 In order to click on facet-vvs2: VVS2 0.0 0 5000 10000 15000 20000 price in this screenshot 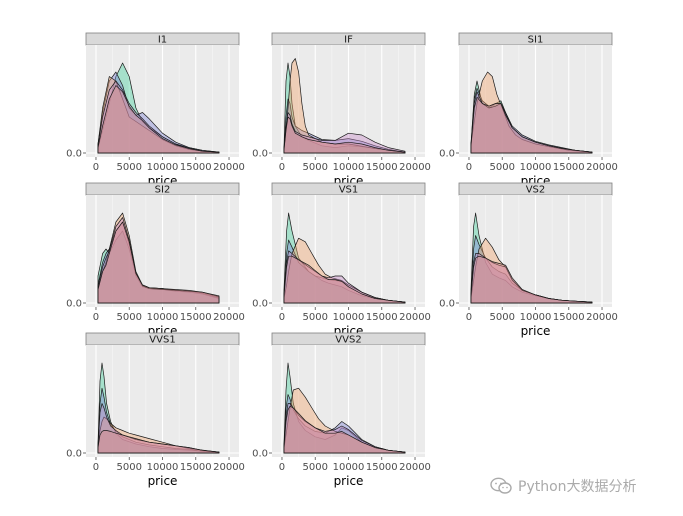, I will do `click(341, 410)`.